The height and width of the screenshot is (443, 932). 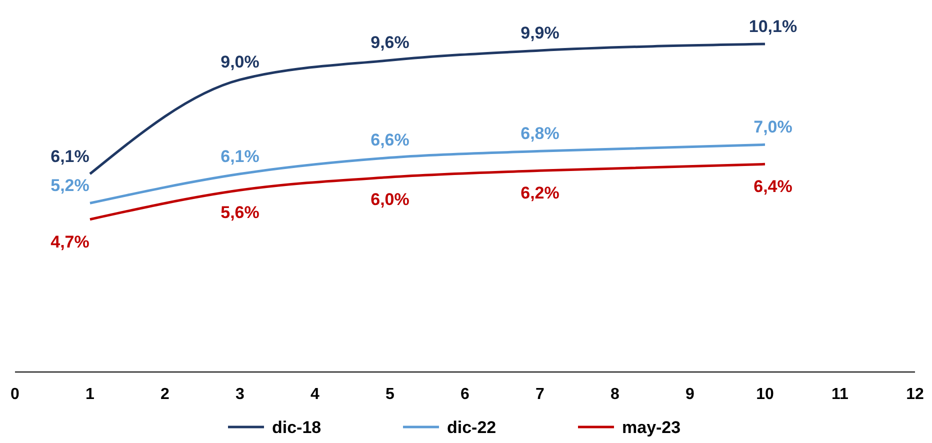 What do you see at coordinates (315, 394) in the screenshot?
I see `x-tick-label: 4` at bounding box center [315, 394].